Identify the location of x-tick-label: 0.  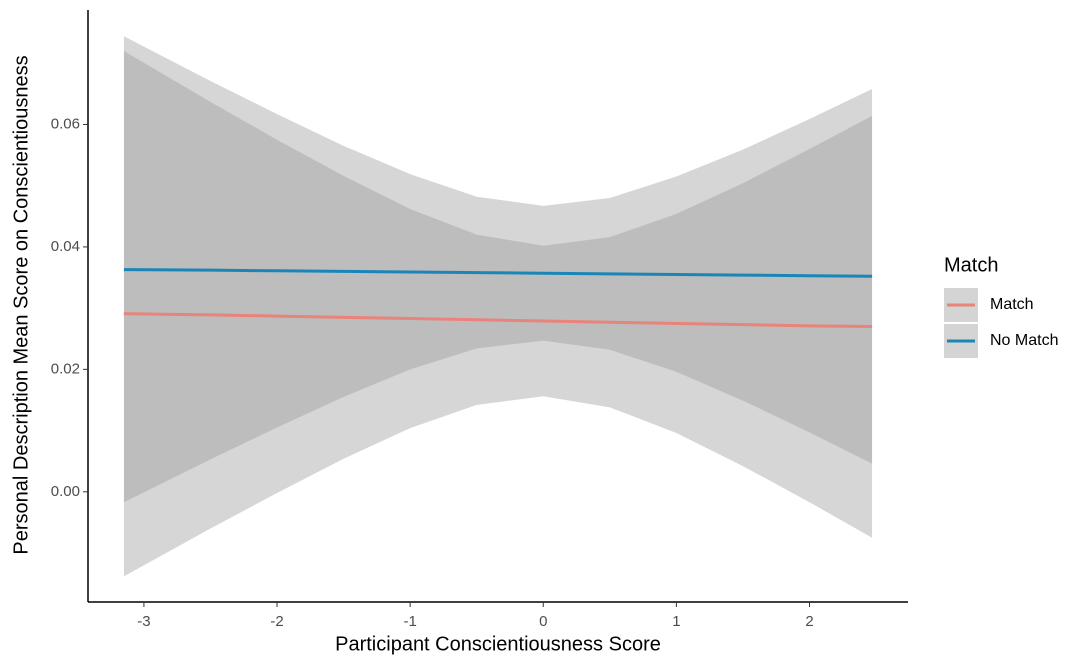
(543, 621).